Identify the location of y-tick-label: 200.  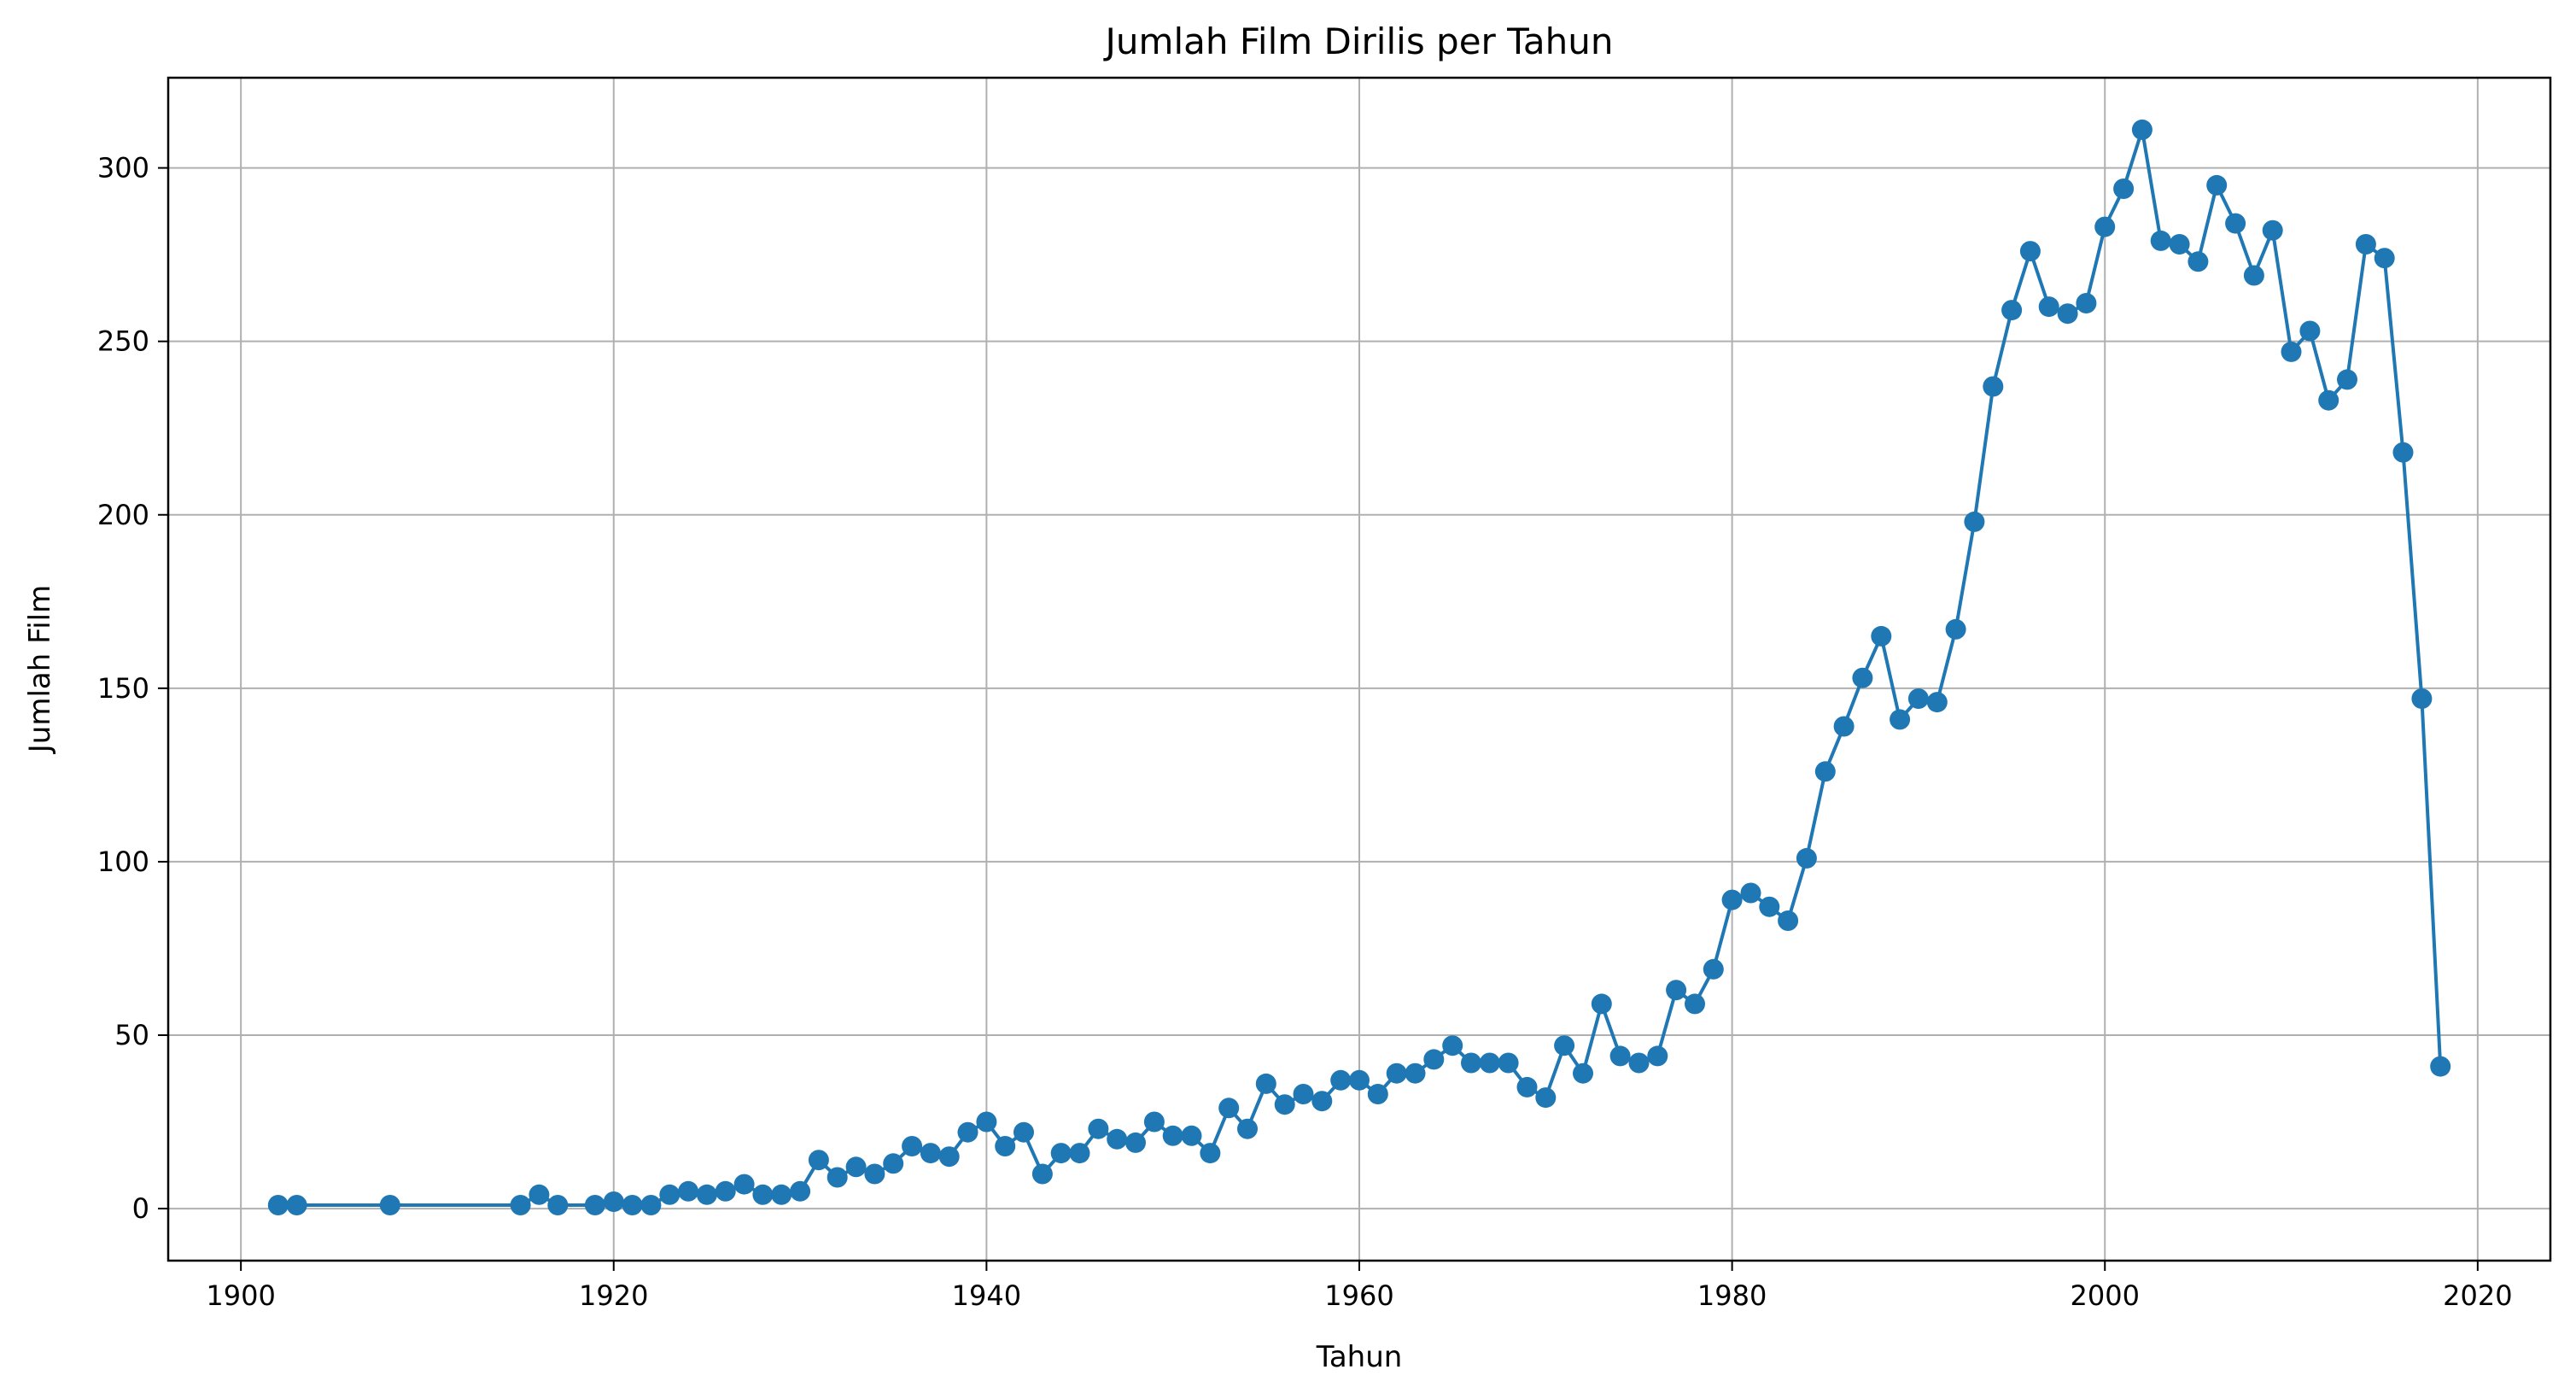
(123, 515).